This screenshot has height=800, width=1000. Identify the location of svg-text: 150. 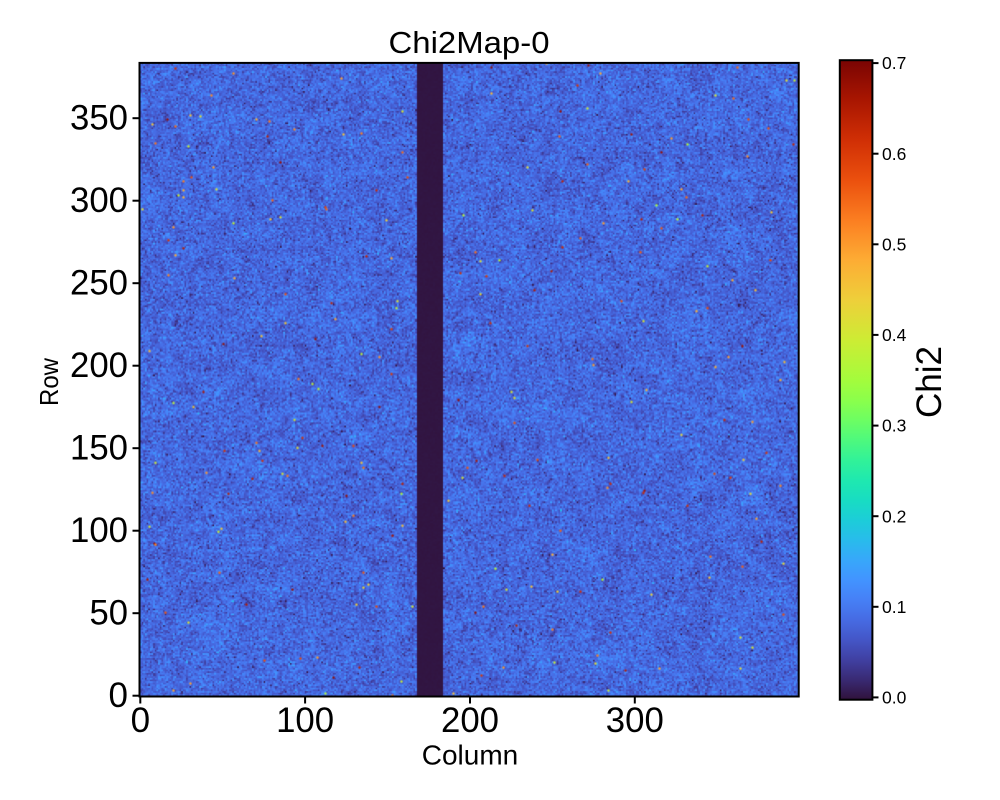
(99, 448).